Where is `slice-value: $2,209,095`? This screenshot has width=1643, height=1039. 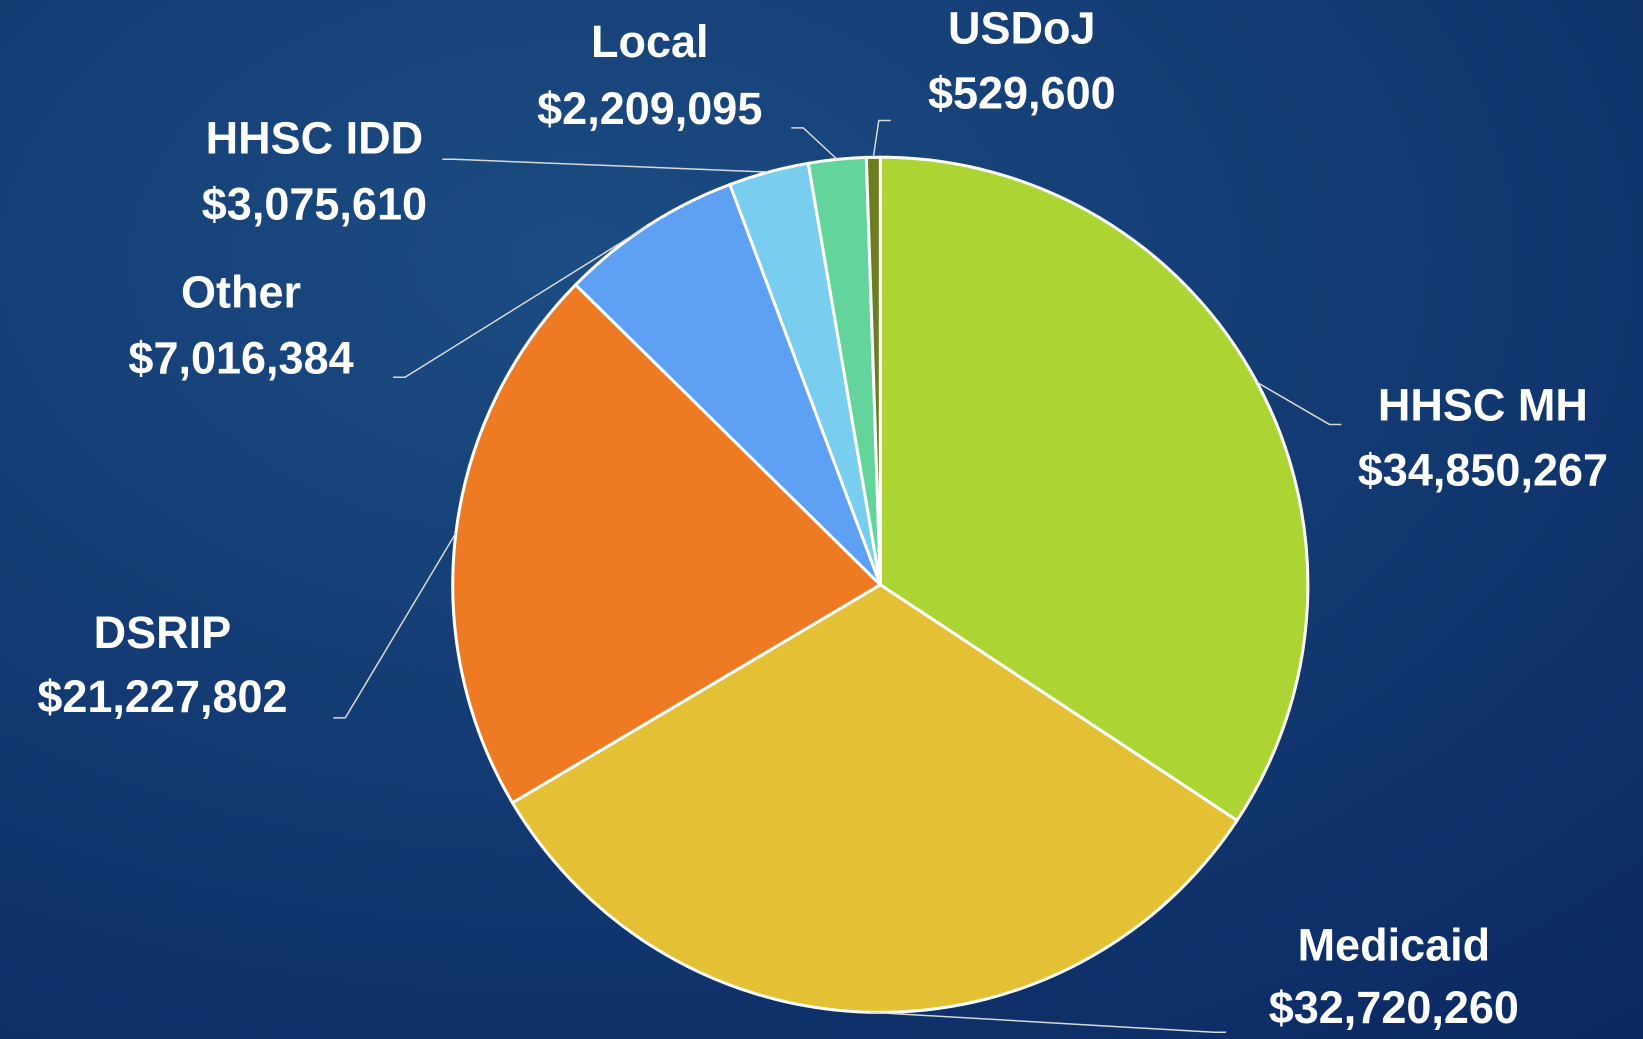
slice-value: $2,209,095 is located at coordinates (649, 108).